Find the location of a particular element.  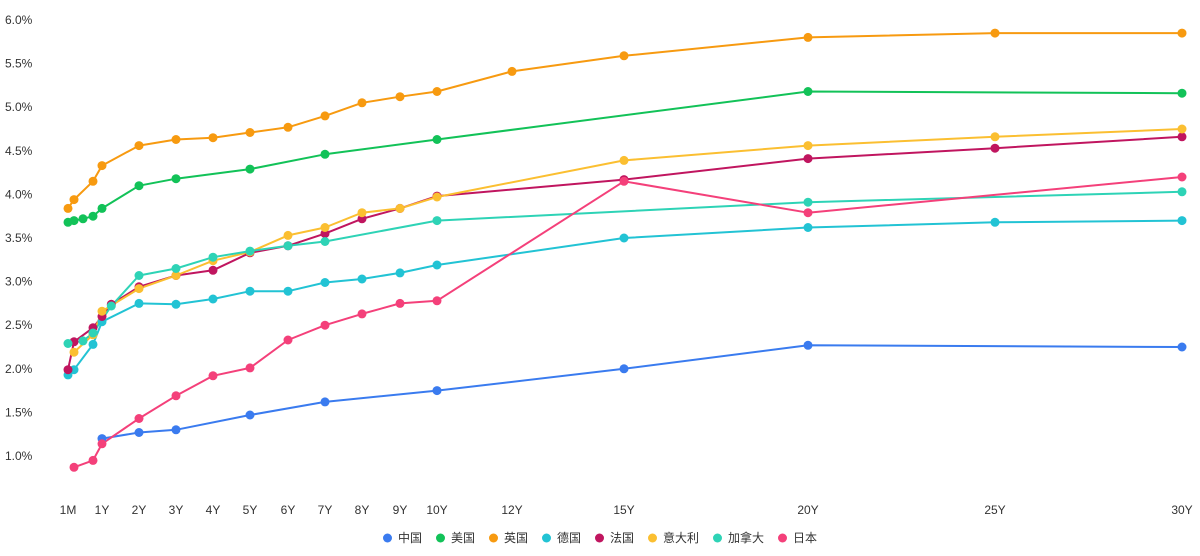

legend-item: 美国 is located at coordinates (455, 538).